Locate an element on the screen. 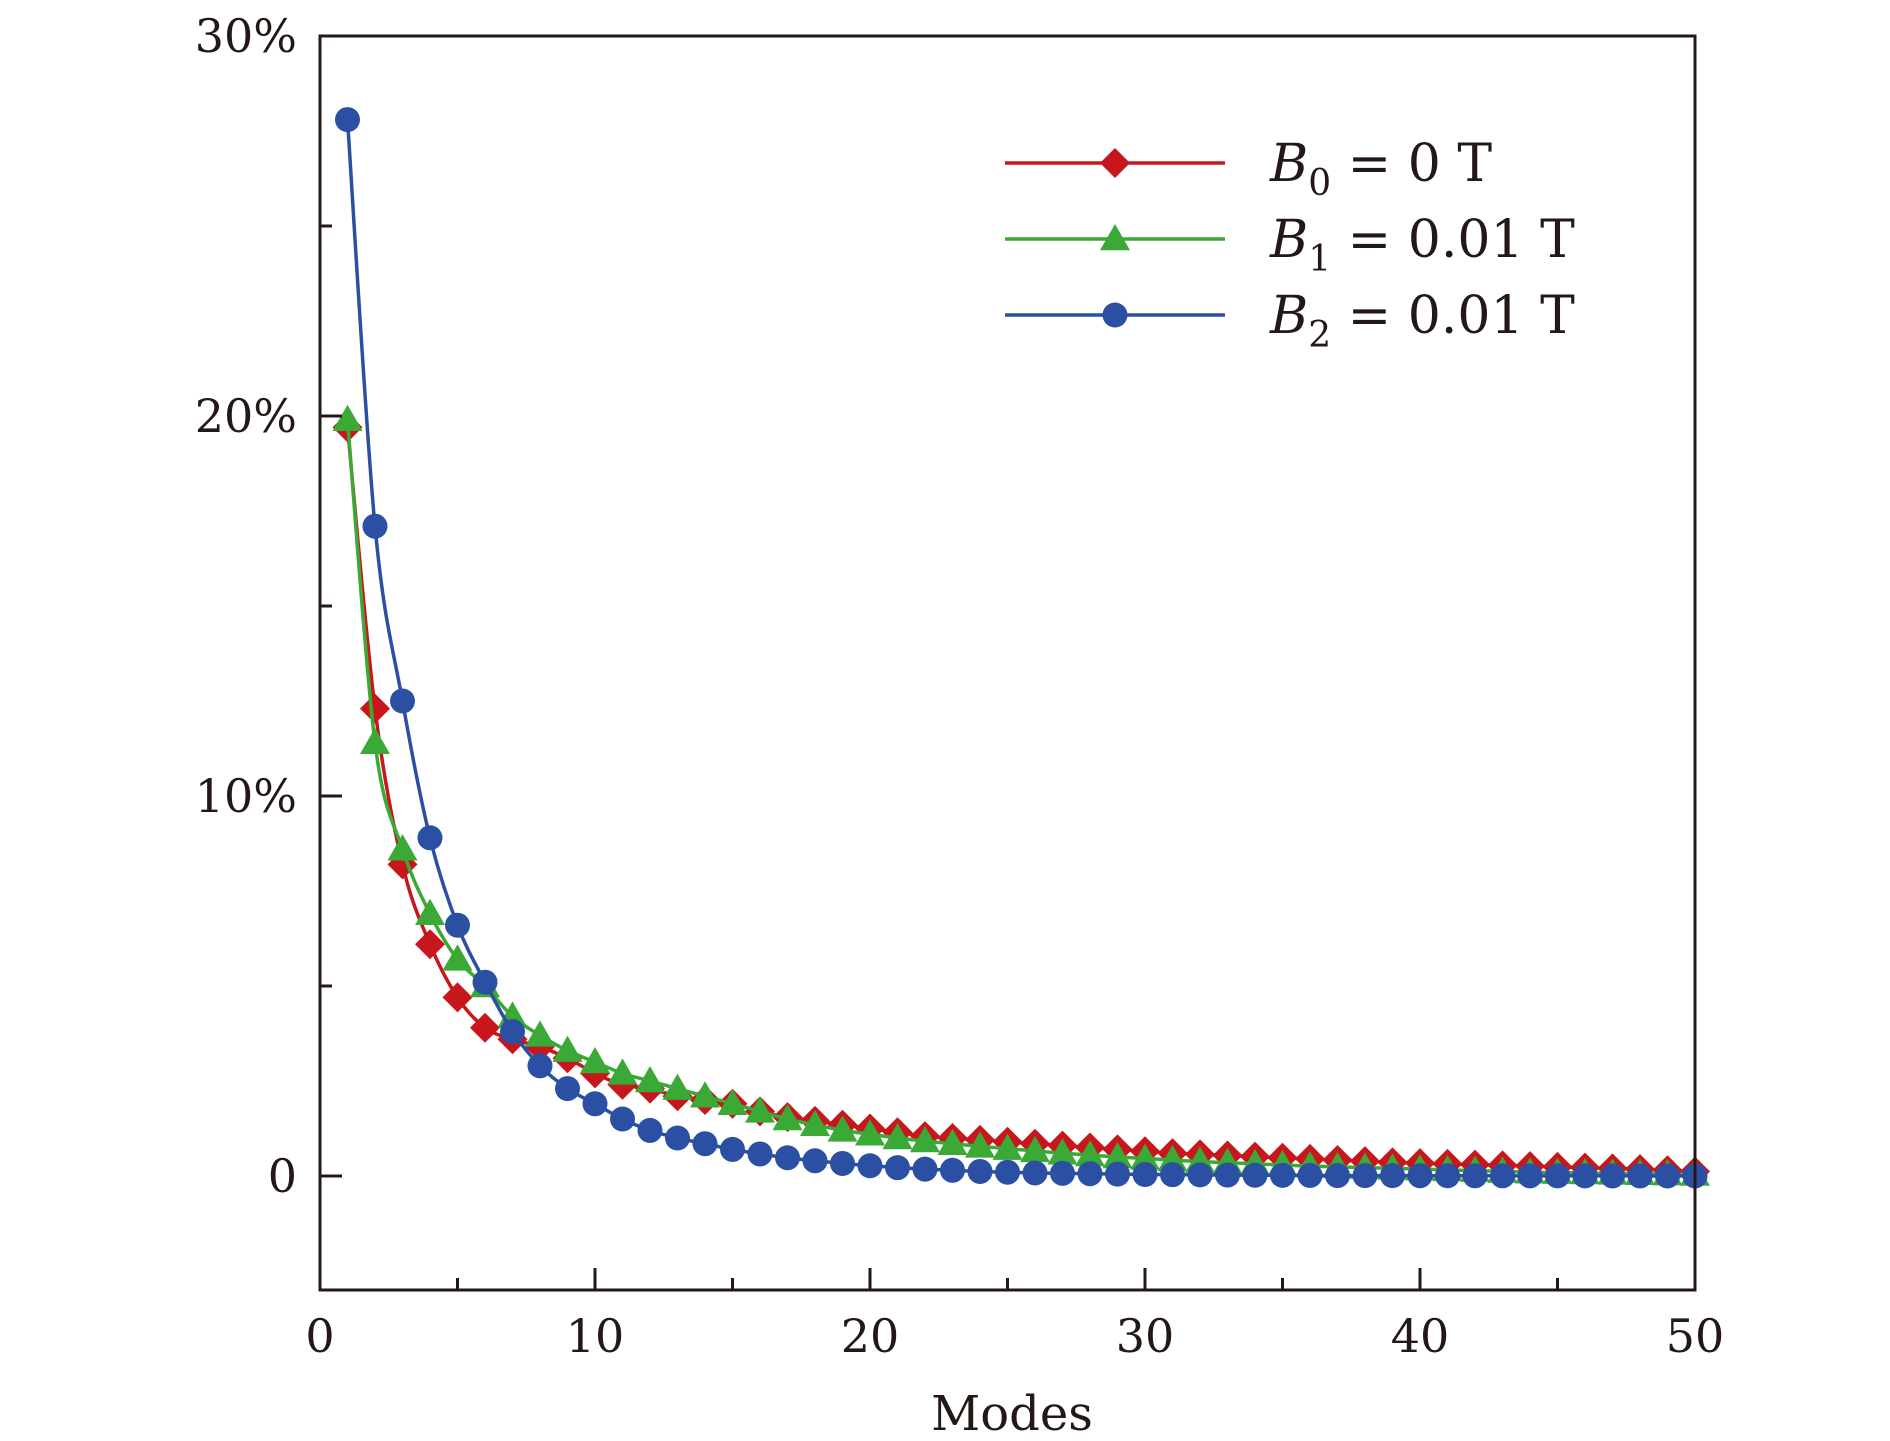 This screenshot has width=1890, height=1441. legend-label: B2 = 0.01 T is located at coordinates (1422, 321).